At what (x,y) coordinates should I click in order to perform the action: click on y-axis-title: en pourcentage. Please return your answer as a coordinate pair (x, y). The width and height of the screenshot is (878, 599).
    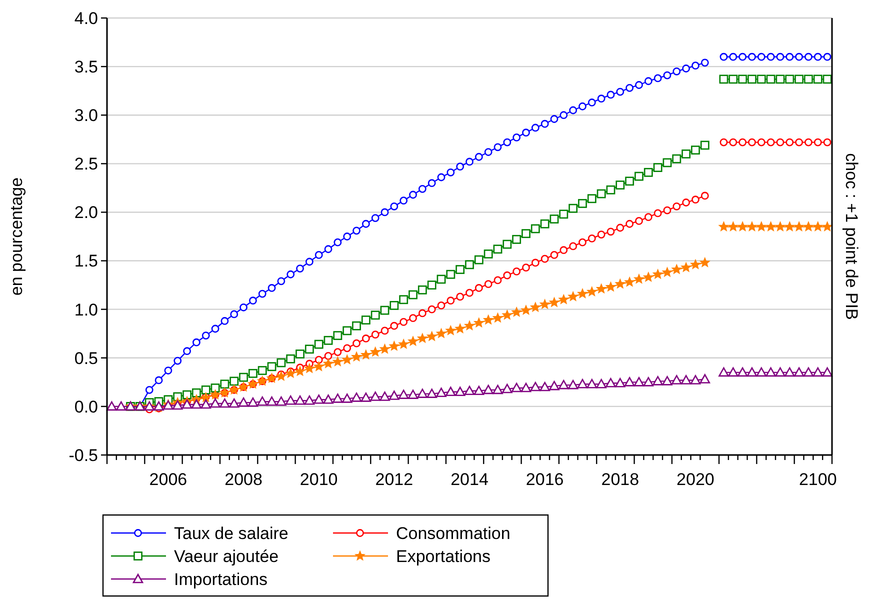
    Looking at the image, I should click on (16, 236).